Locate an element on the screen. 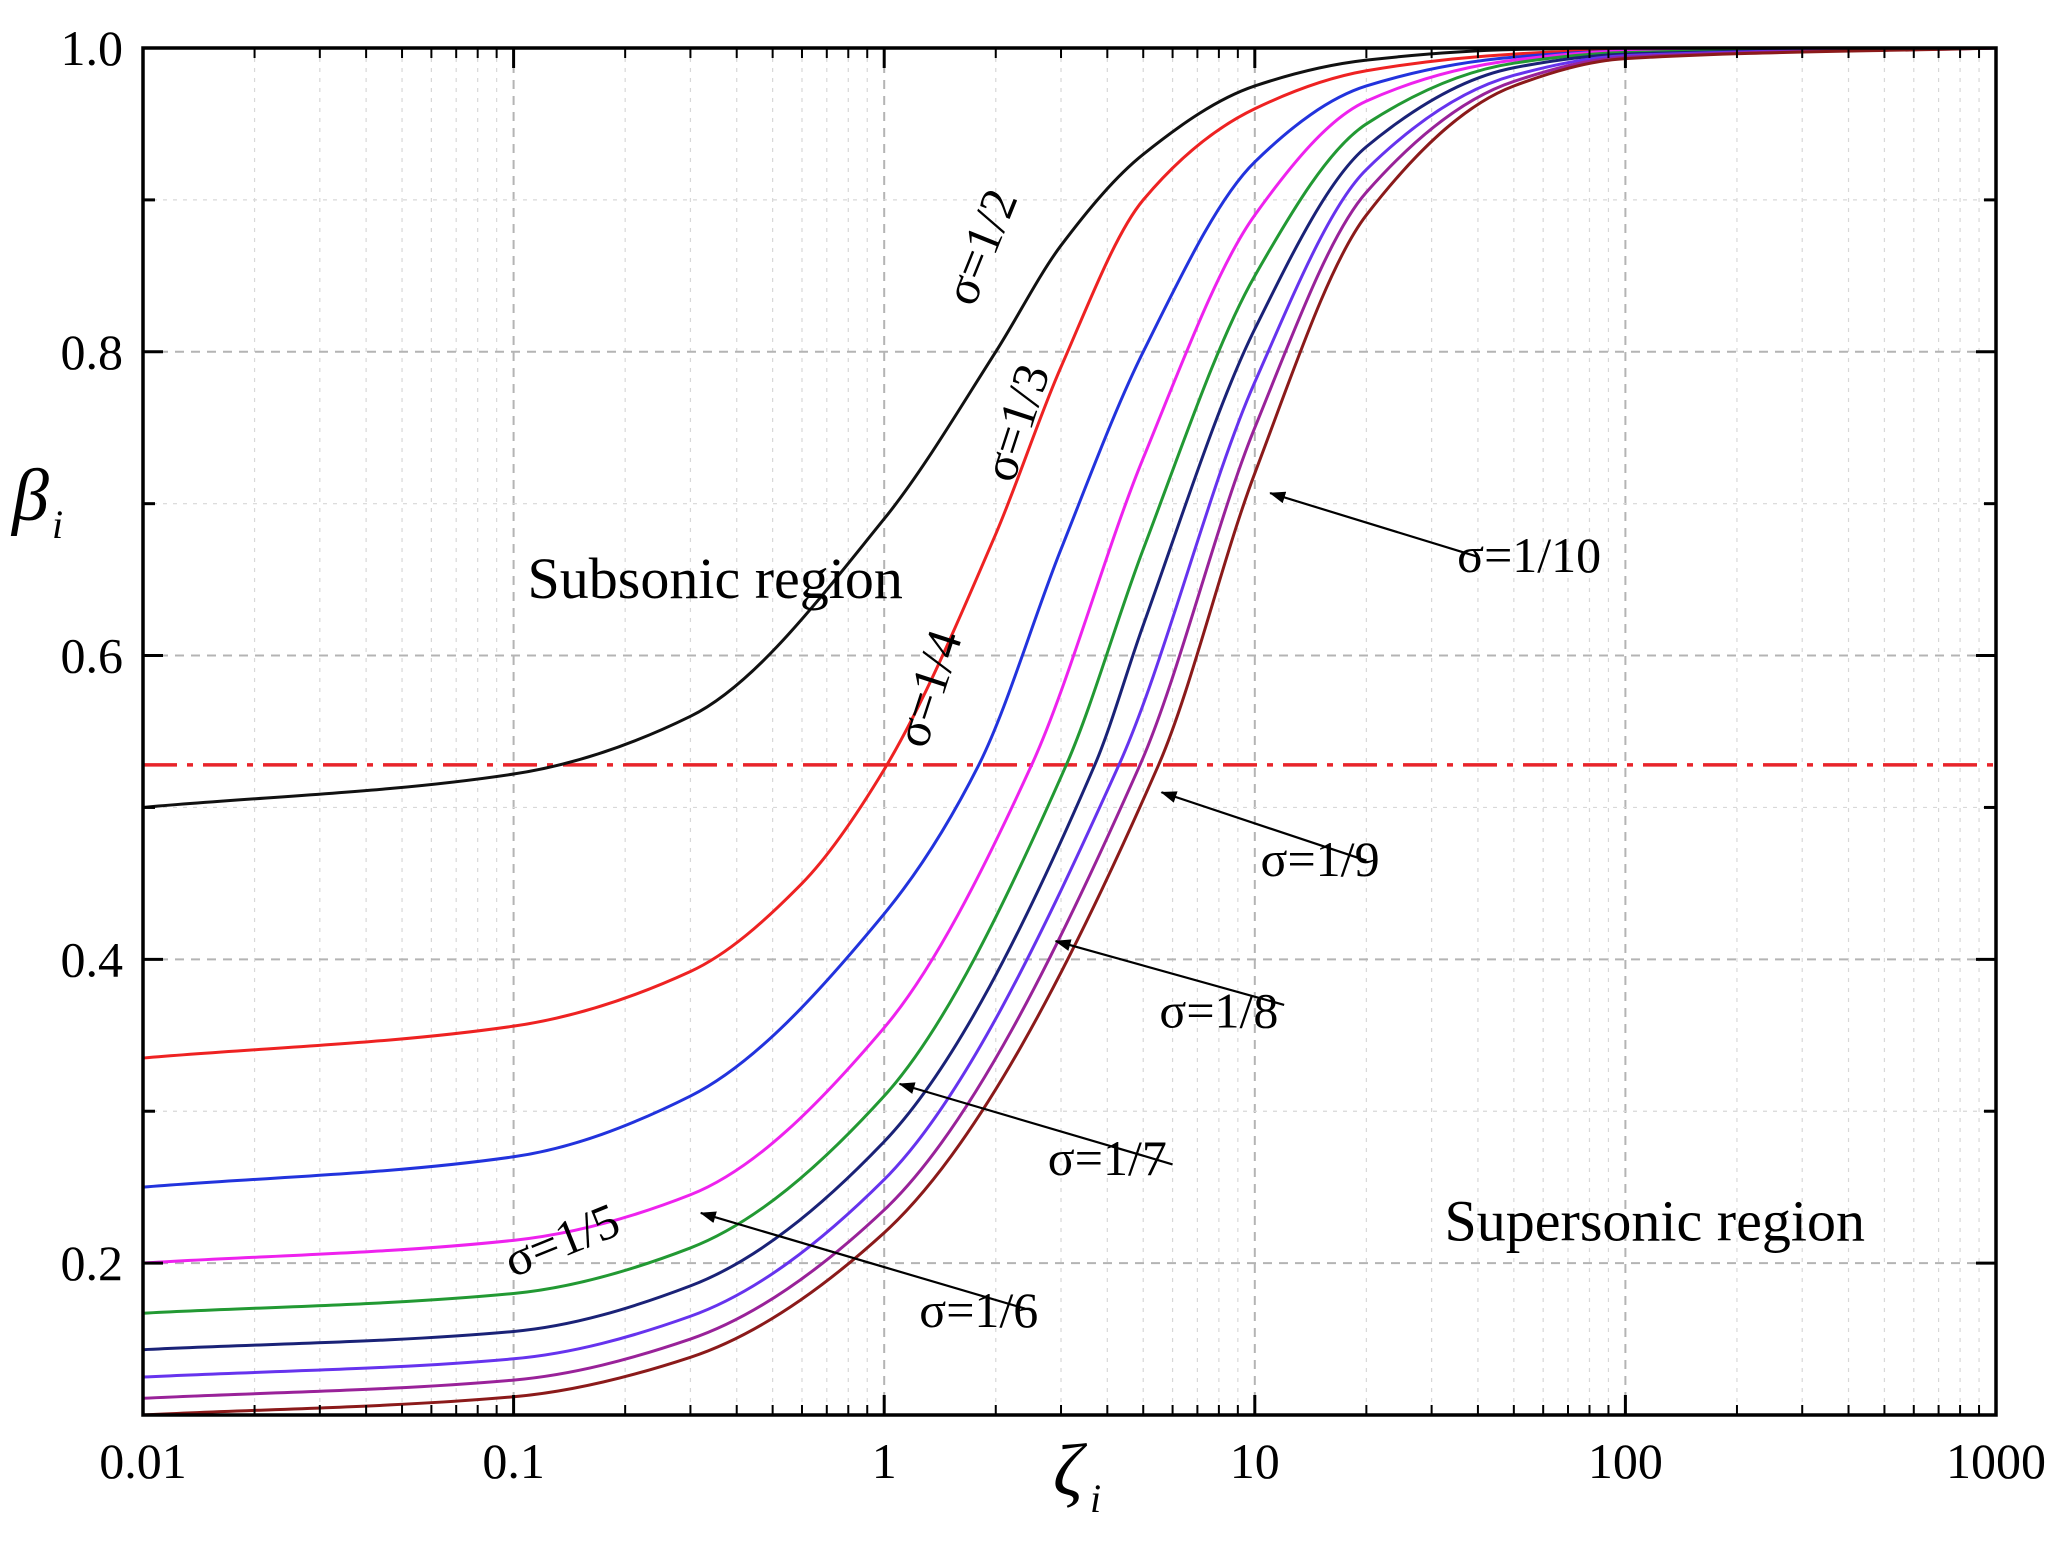 The image size is (2065, 1543). y-axis-subscript: i is located at coordinates (57, 524).